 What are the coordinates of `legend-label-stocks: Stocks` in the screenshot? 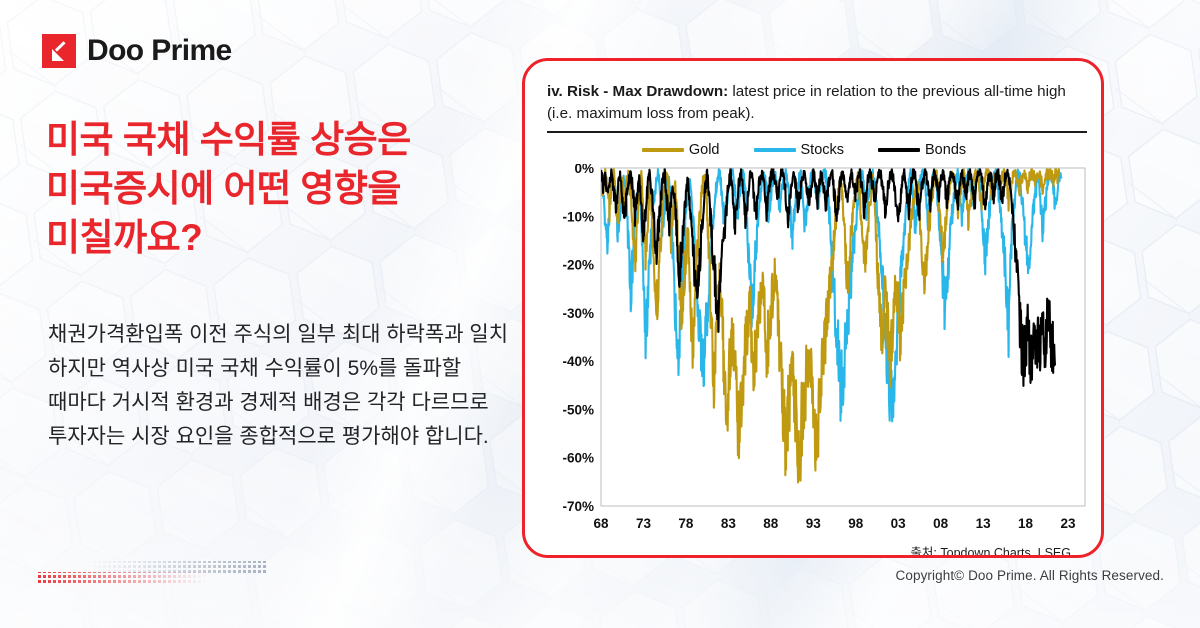 It's located at (822, 150).